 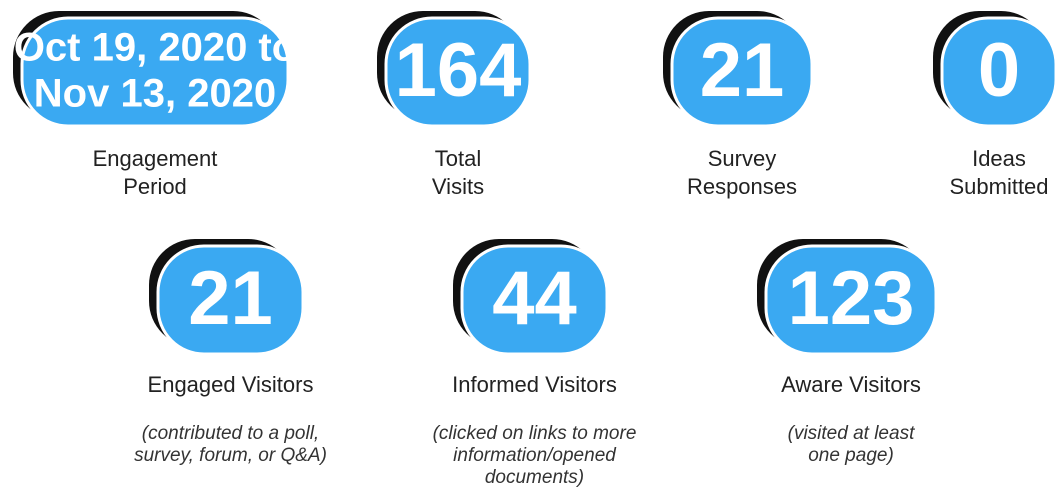 What do you see at coordinates (851, 384) in the screenshot?
I see `stat-label: Aware Visitors` at bounding box center [851, 384].